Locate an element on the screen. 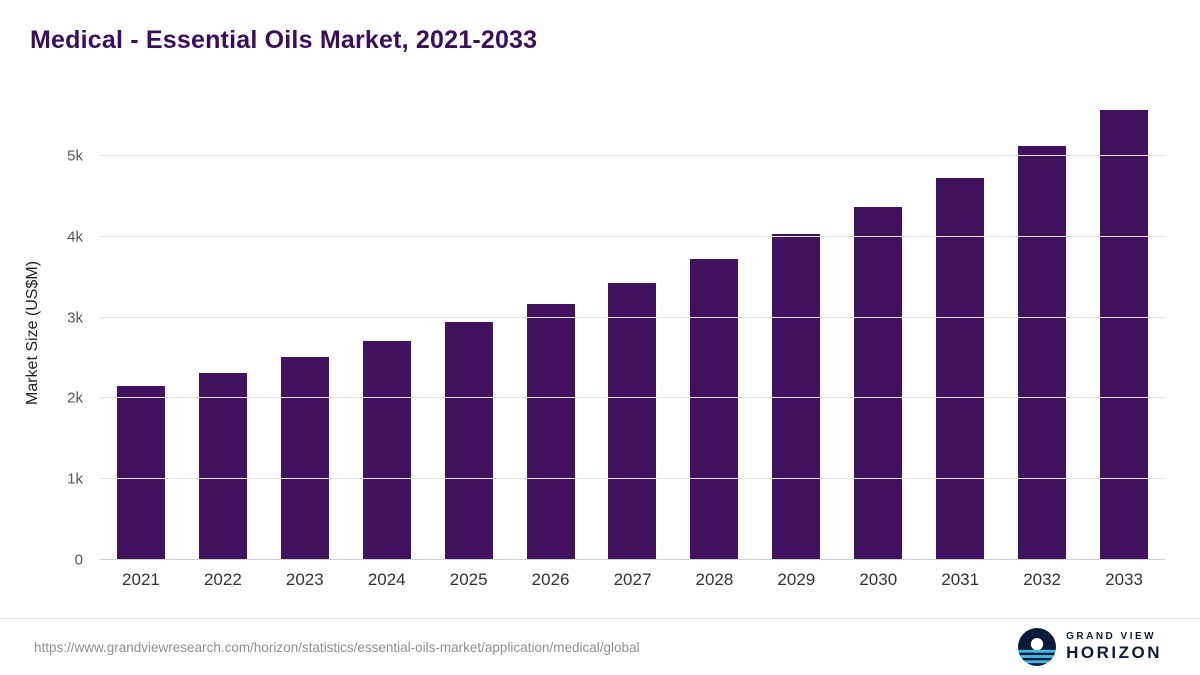 The height and width of the screenshot is (675, 1200). bar-2021 is located at coordinates (140, 473).